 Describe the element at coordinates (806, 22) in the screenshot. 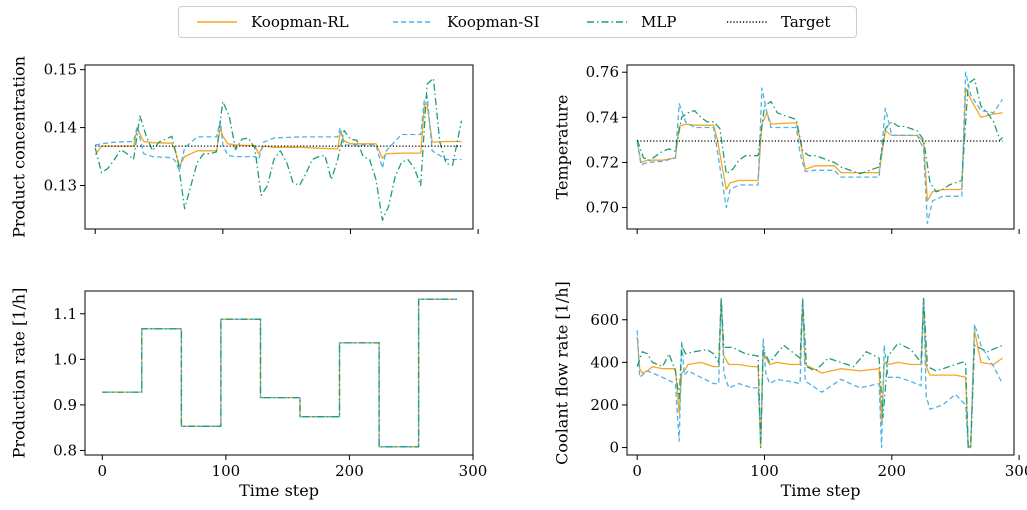

I see `legend-label: Target` at that location.